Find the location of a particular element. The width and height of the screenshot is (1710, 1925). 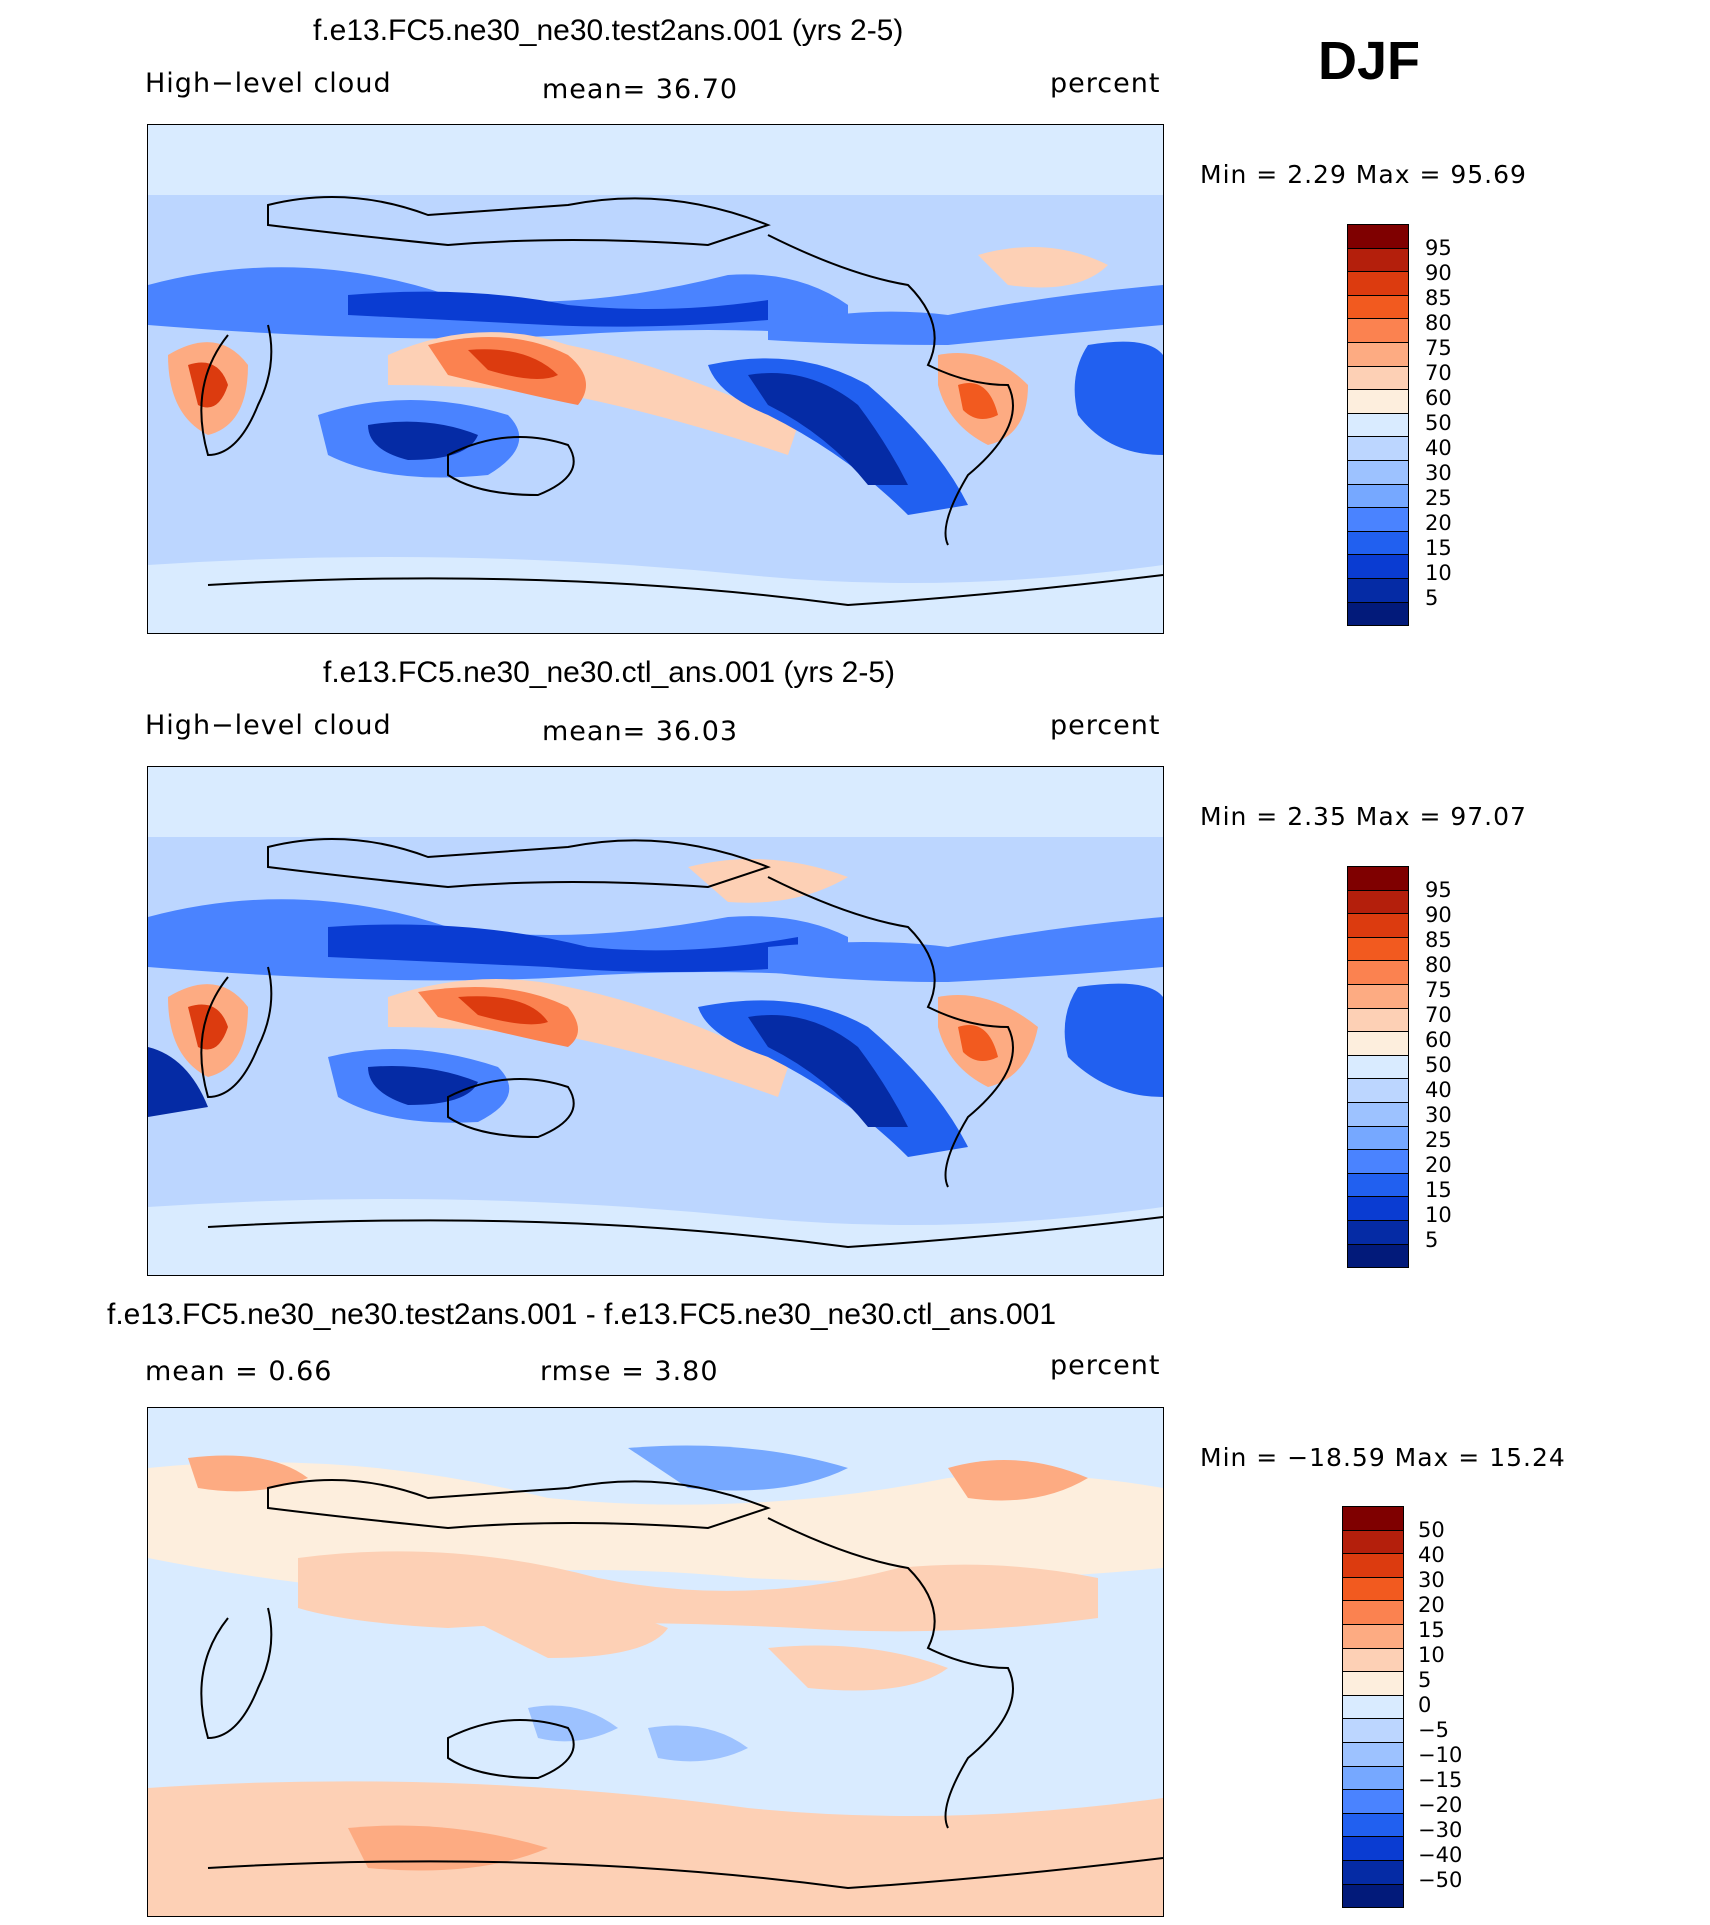

panel-1-units: percent is located at coordinates (1105, 83).